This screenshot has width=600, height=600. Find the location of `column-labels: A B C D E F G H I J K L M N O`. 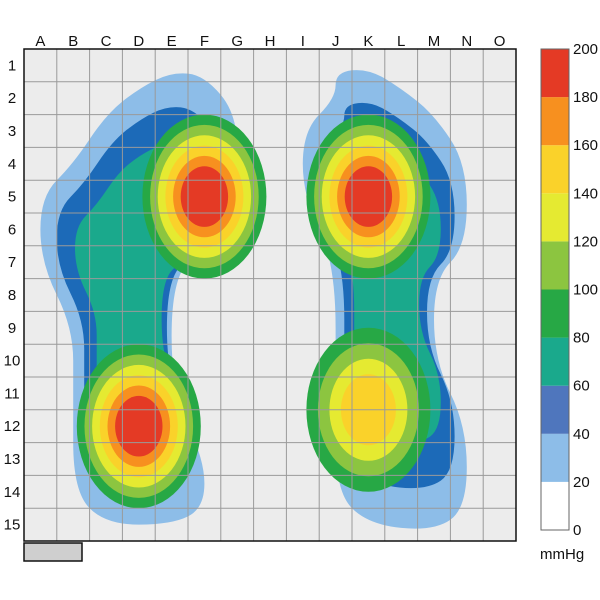

column-labels: A B C D E F G H I J K L M N O is located at coordinates (270, 41).